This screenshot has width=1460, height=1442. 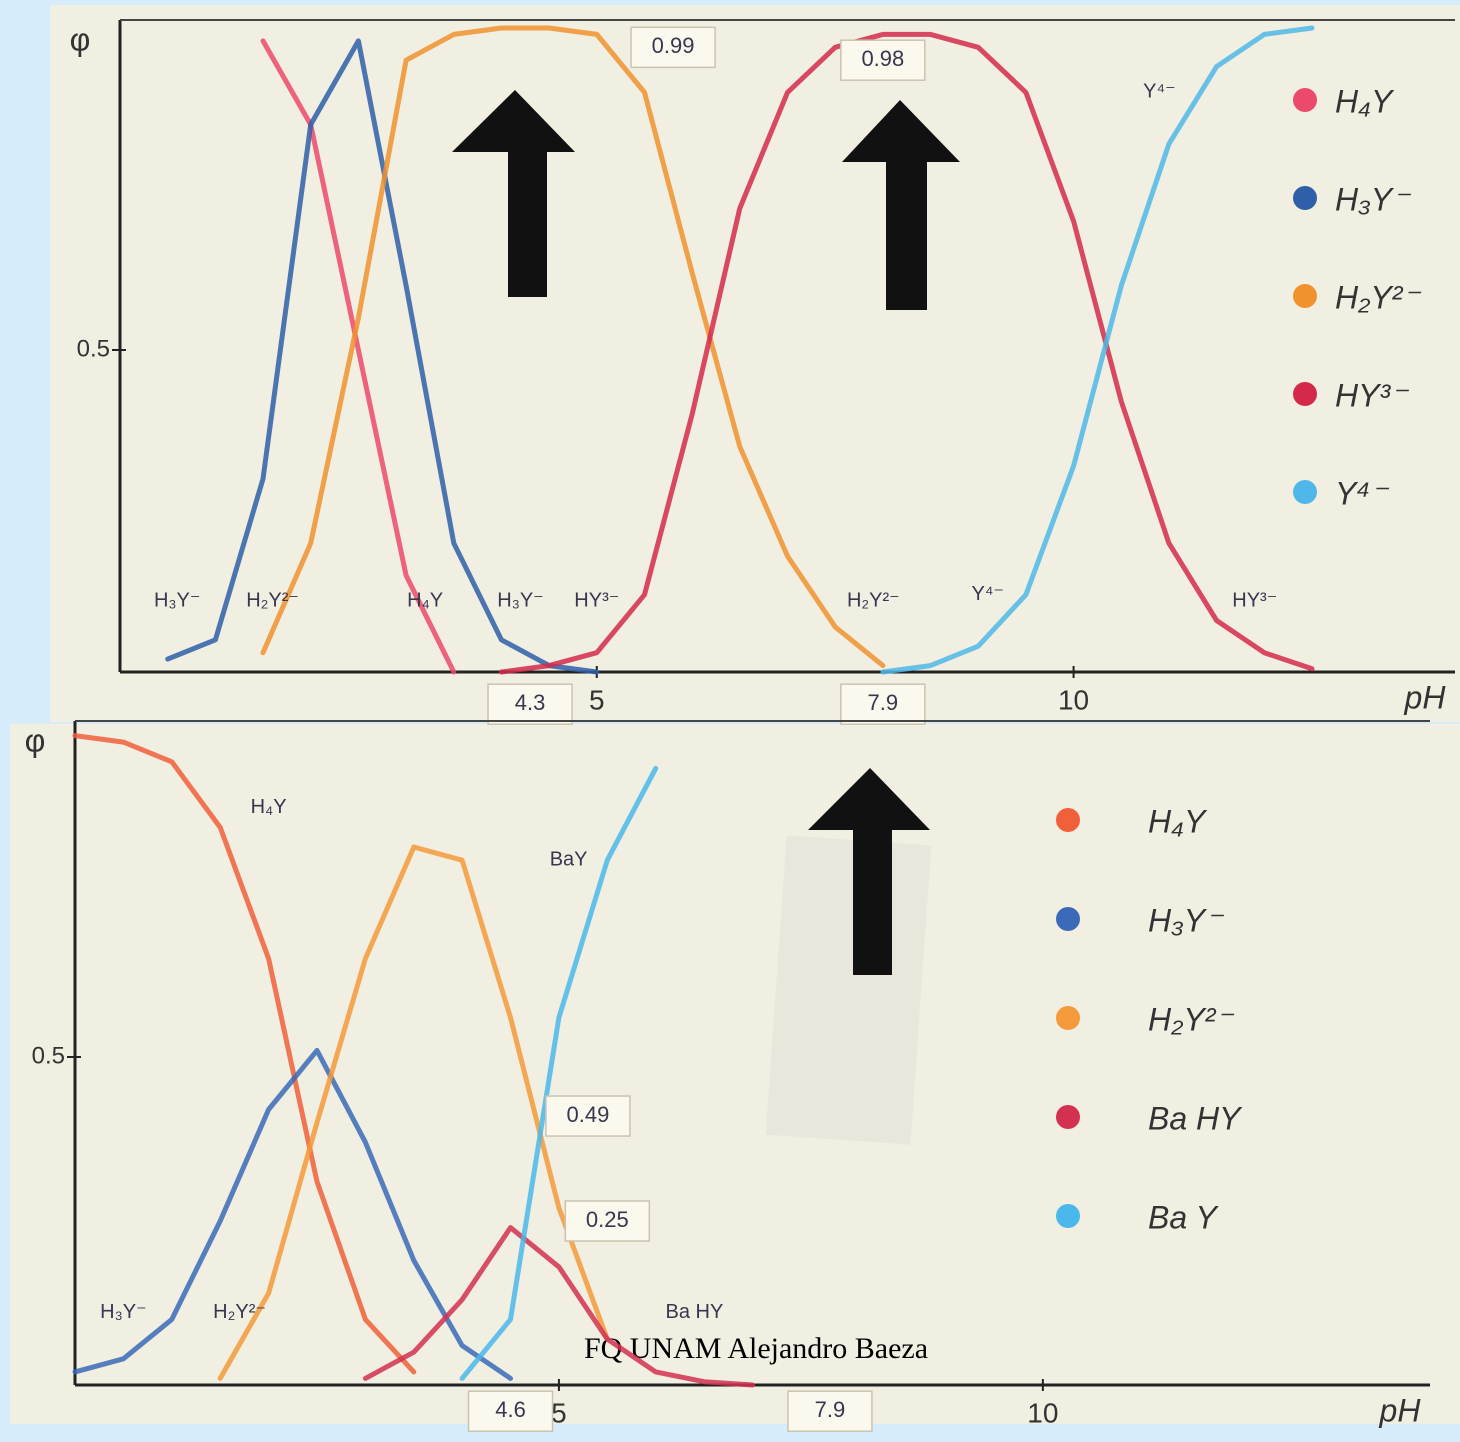 I want to click on legend-label: Ba HY, so click(x=1195, y=1118).